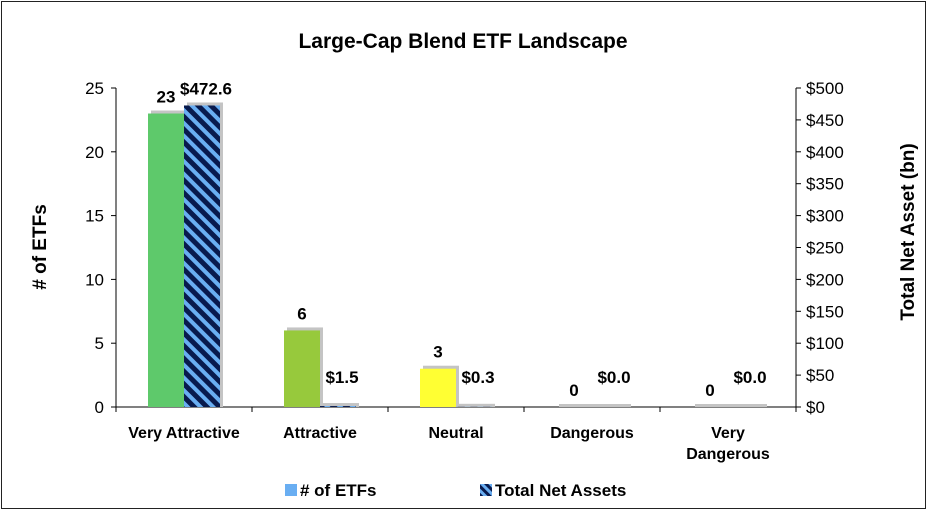 The width and height of the screenshot is (927, 510). Describe the element at coordinates (100, 248) in the screenshot. I see `left-axis-ticks: 0 5 10 15 20 25` at that location.